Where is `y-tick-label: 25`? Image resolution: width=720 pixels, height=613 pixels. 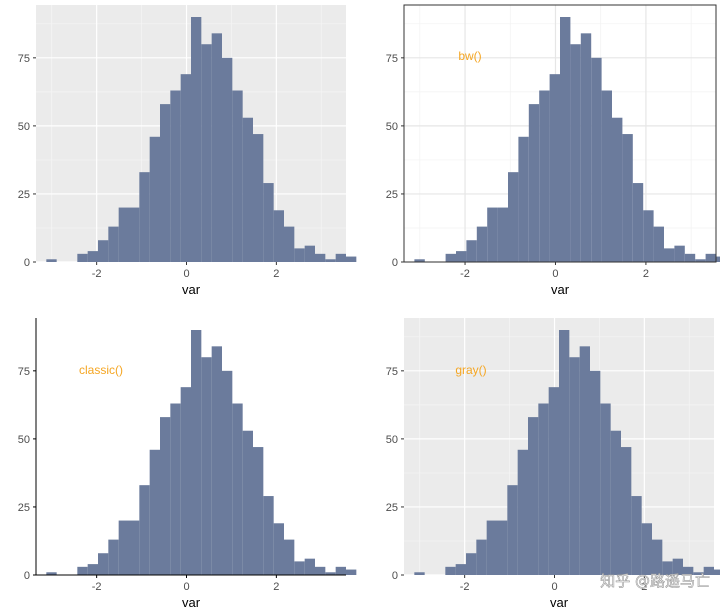
y-tick-label: 25 is located at coordinates (24, 195).